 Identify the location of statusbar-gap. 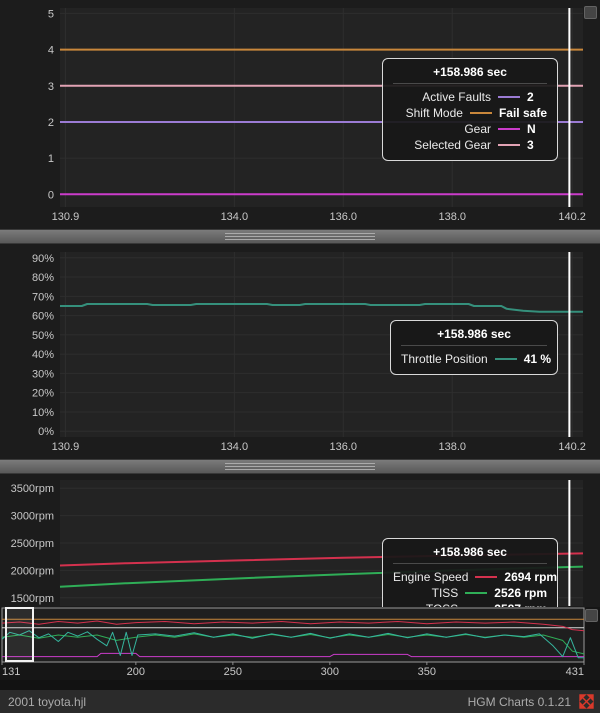
(300, 685).